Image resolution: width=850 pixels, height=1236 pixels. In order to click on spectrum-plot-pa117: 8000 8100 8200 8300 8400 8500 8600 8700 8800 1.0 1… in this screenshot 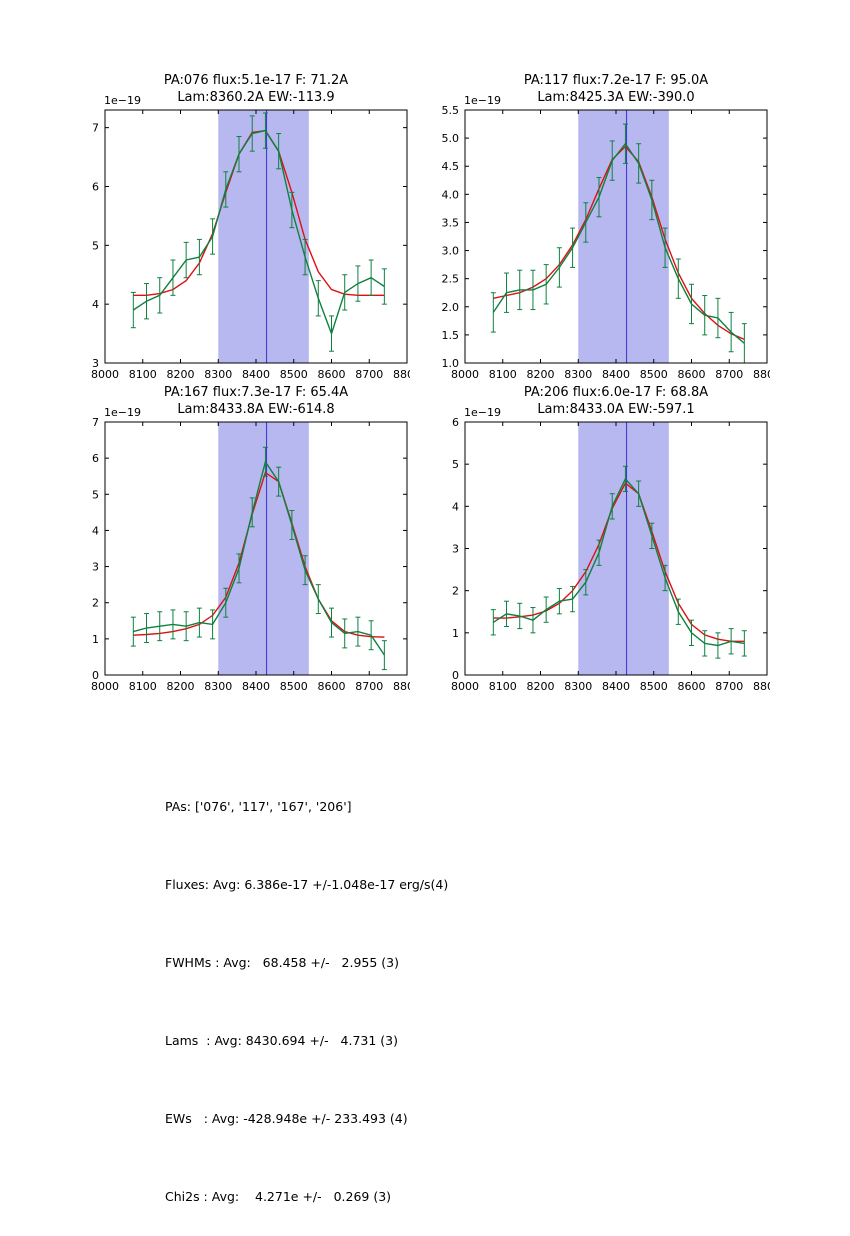, I will do `click(606, 243)`.